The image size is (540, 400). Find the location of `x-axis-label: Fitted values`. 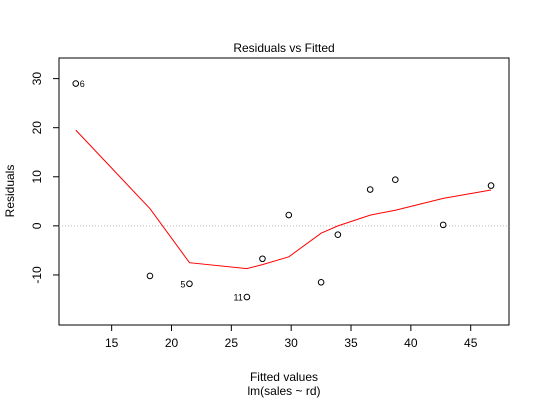

x-axis-label: Fitted values is located at coordinates (284, 377).